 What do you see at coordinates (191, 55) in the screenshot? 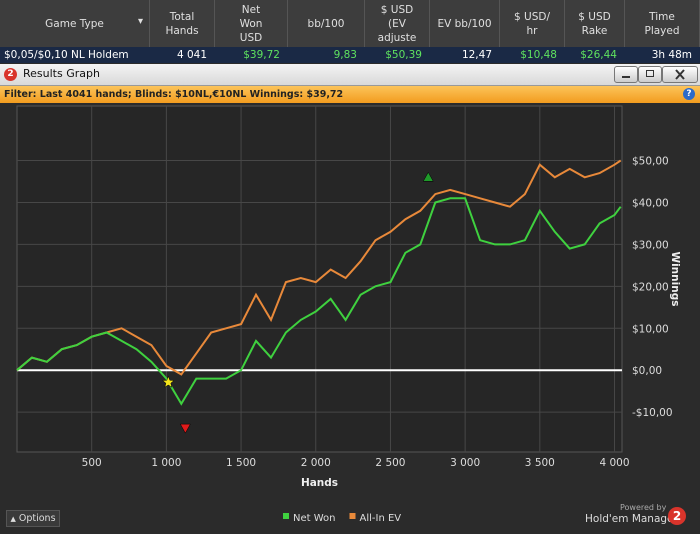
I see `summary-cell: 4 041` at bounding box center [191, 55].